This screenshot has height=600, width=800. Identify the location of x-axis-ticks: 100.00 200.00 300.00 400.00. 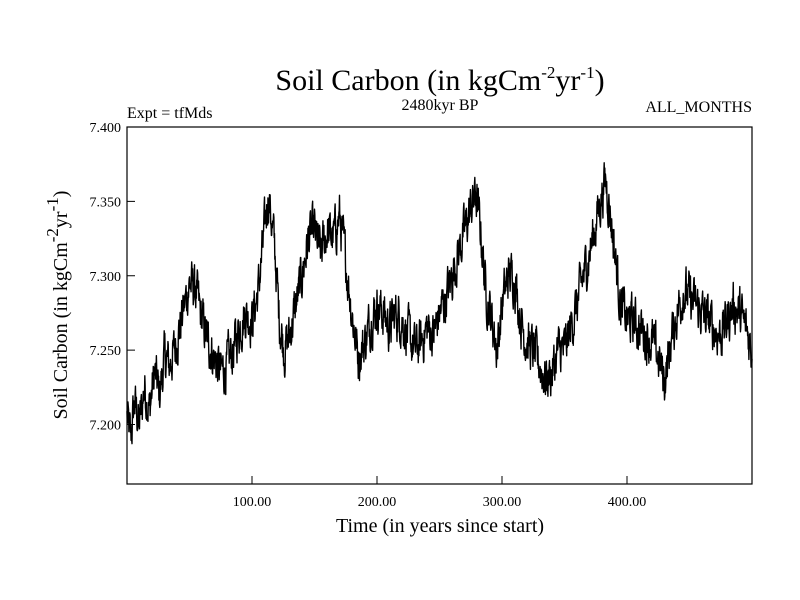
(440, 493).